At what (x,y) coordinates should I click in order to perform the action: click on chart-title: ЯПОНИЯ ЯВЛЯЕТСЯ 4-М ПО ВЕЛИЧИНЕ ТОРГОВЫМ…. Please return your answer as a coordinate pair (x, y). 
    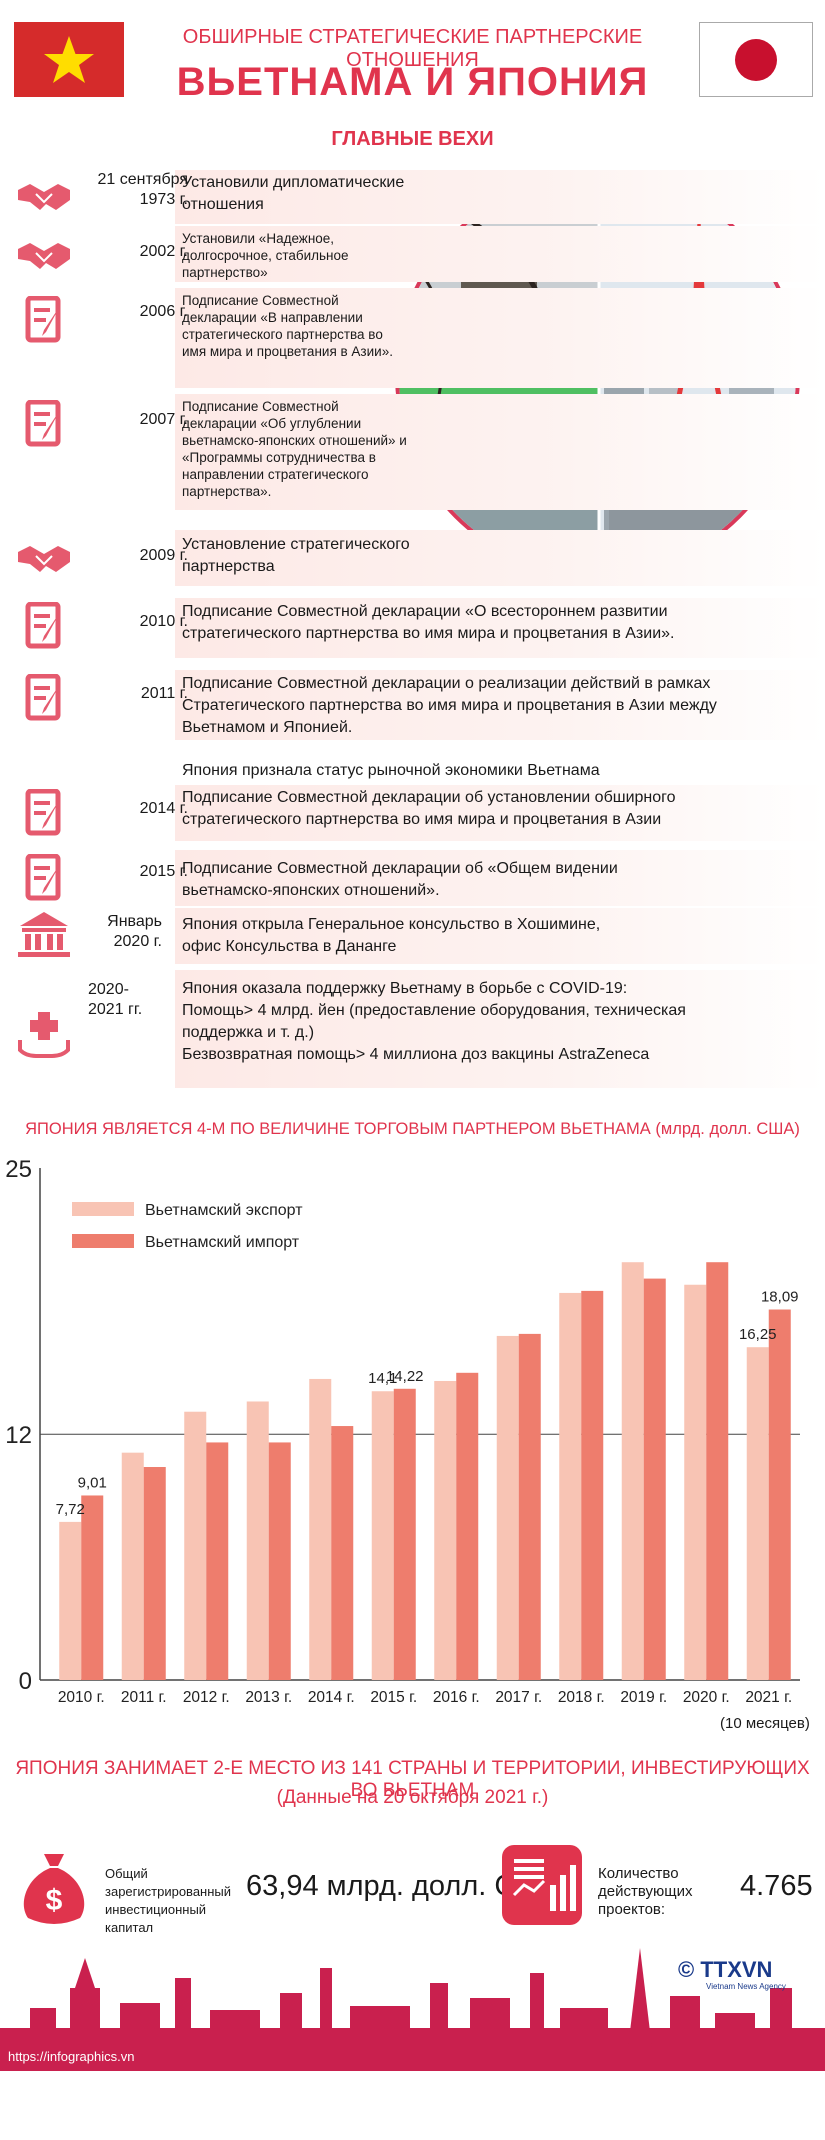
    Looking at the image, I should click on (412, 1129).